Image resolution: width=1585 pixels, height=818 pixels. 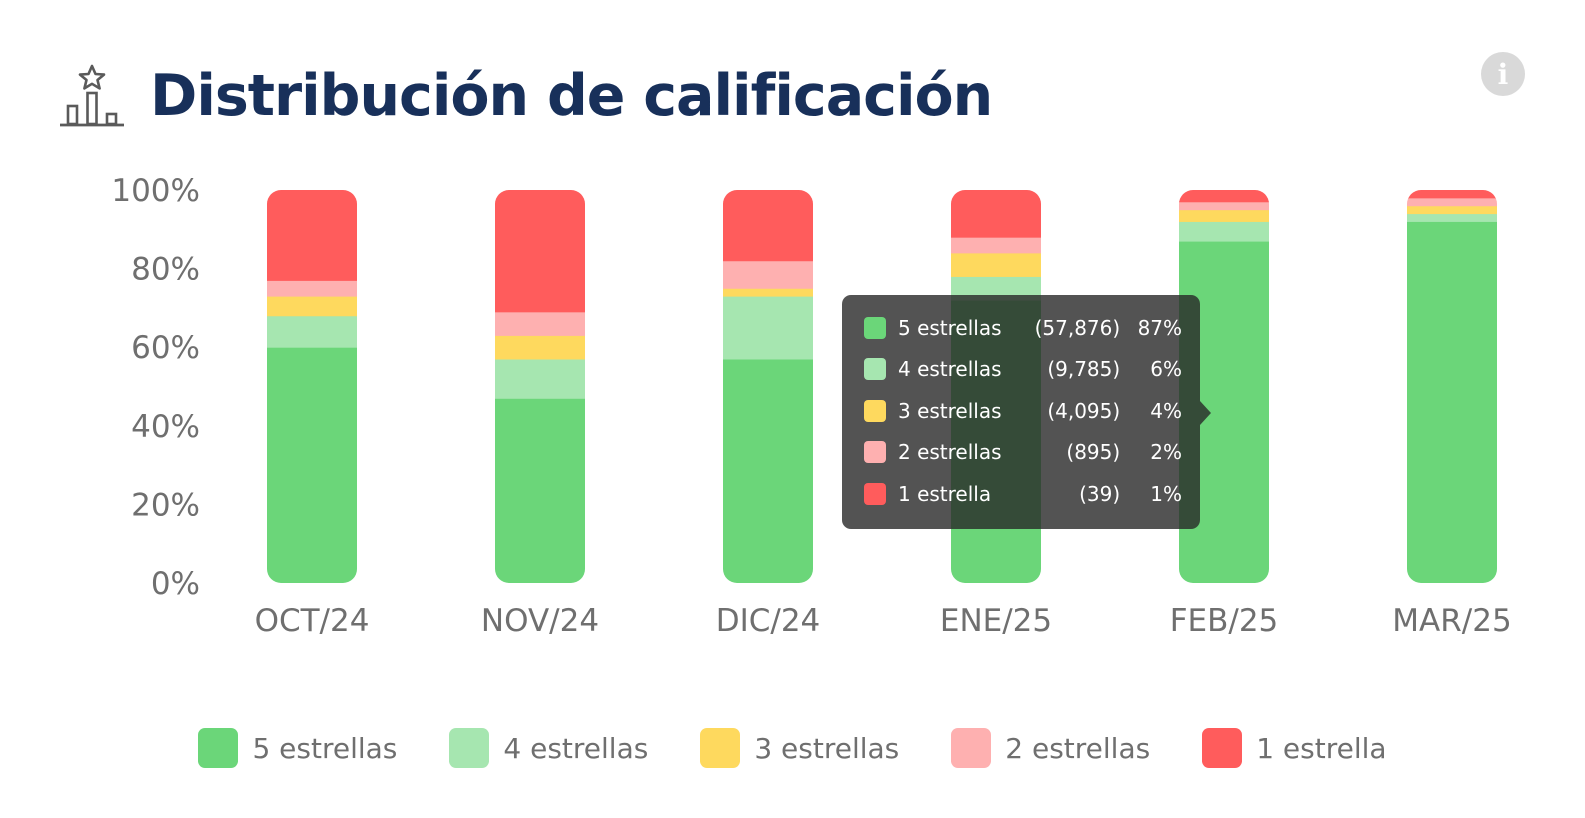 I want to click on tooltip-label: 4 estrellas, so click(x=950, y=369).